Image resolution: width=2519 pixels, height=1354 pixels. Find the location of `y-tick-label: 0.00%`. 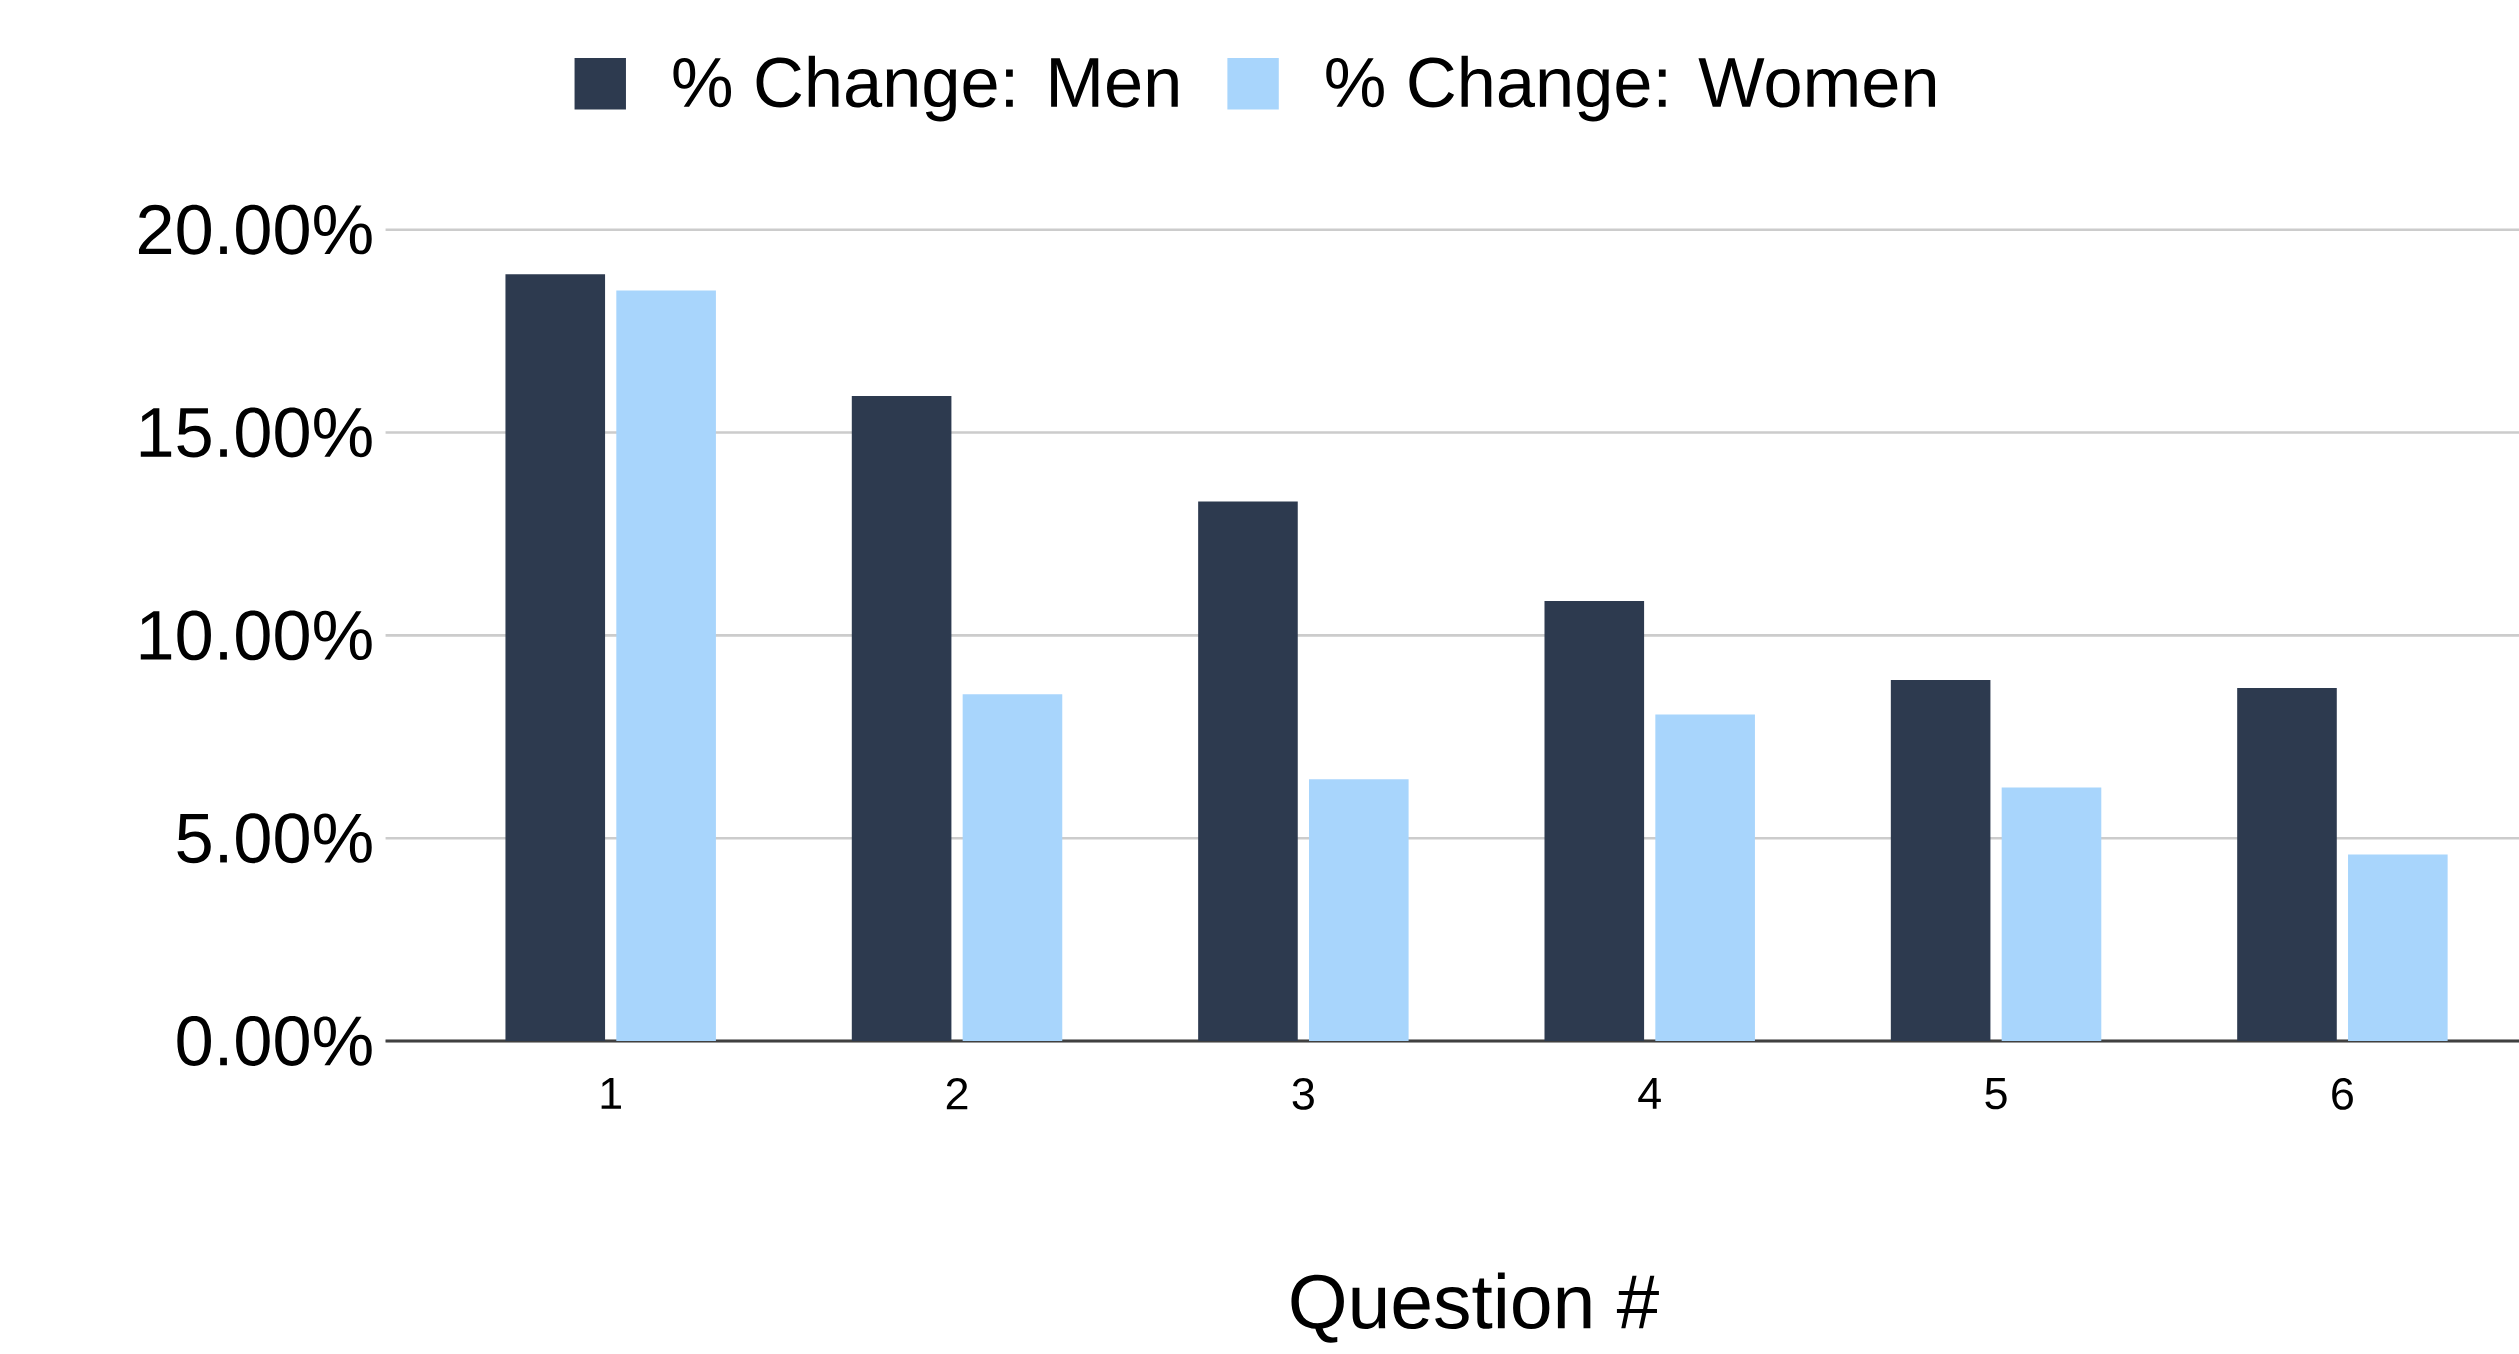

y-tick-label: 0.00% is located at coordinates (274, 1040).